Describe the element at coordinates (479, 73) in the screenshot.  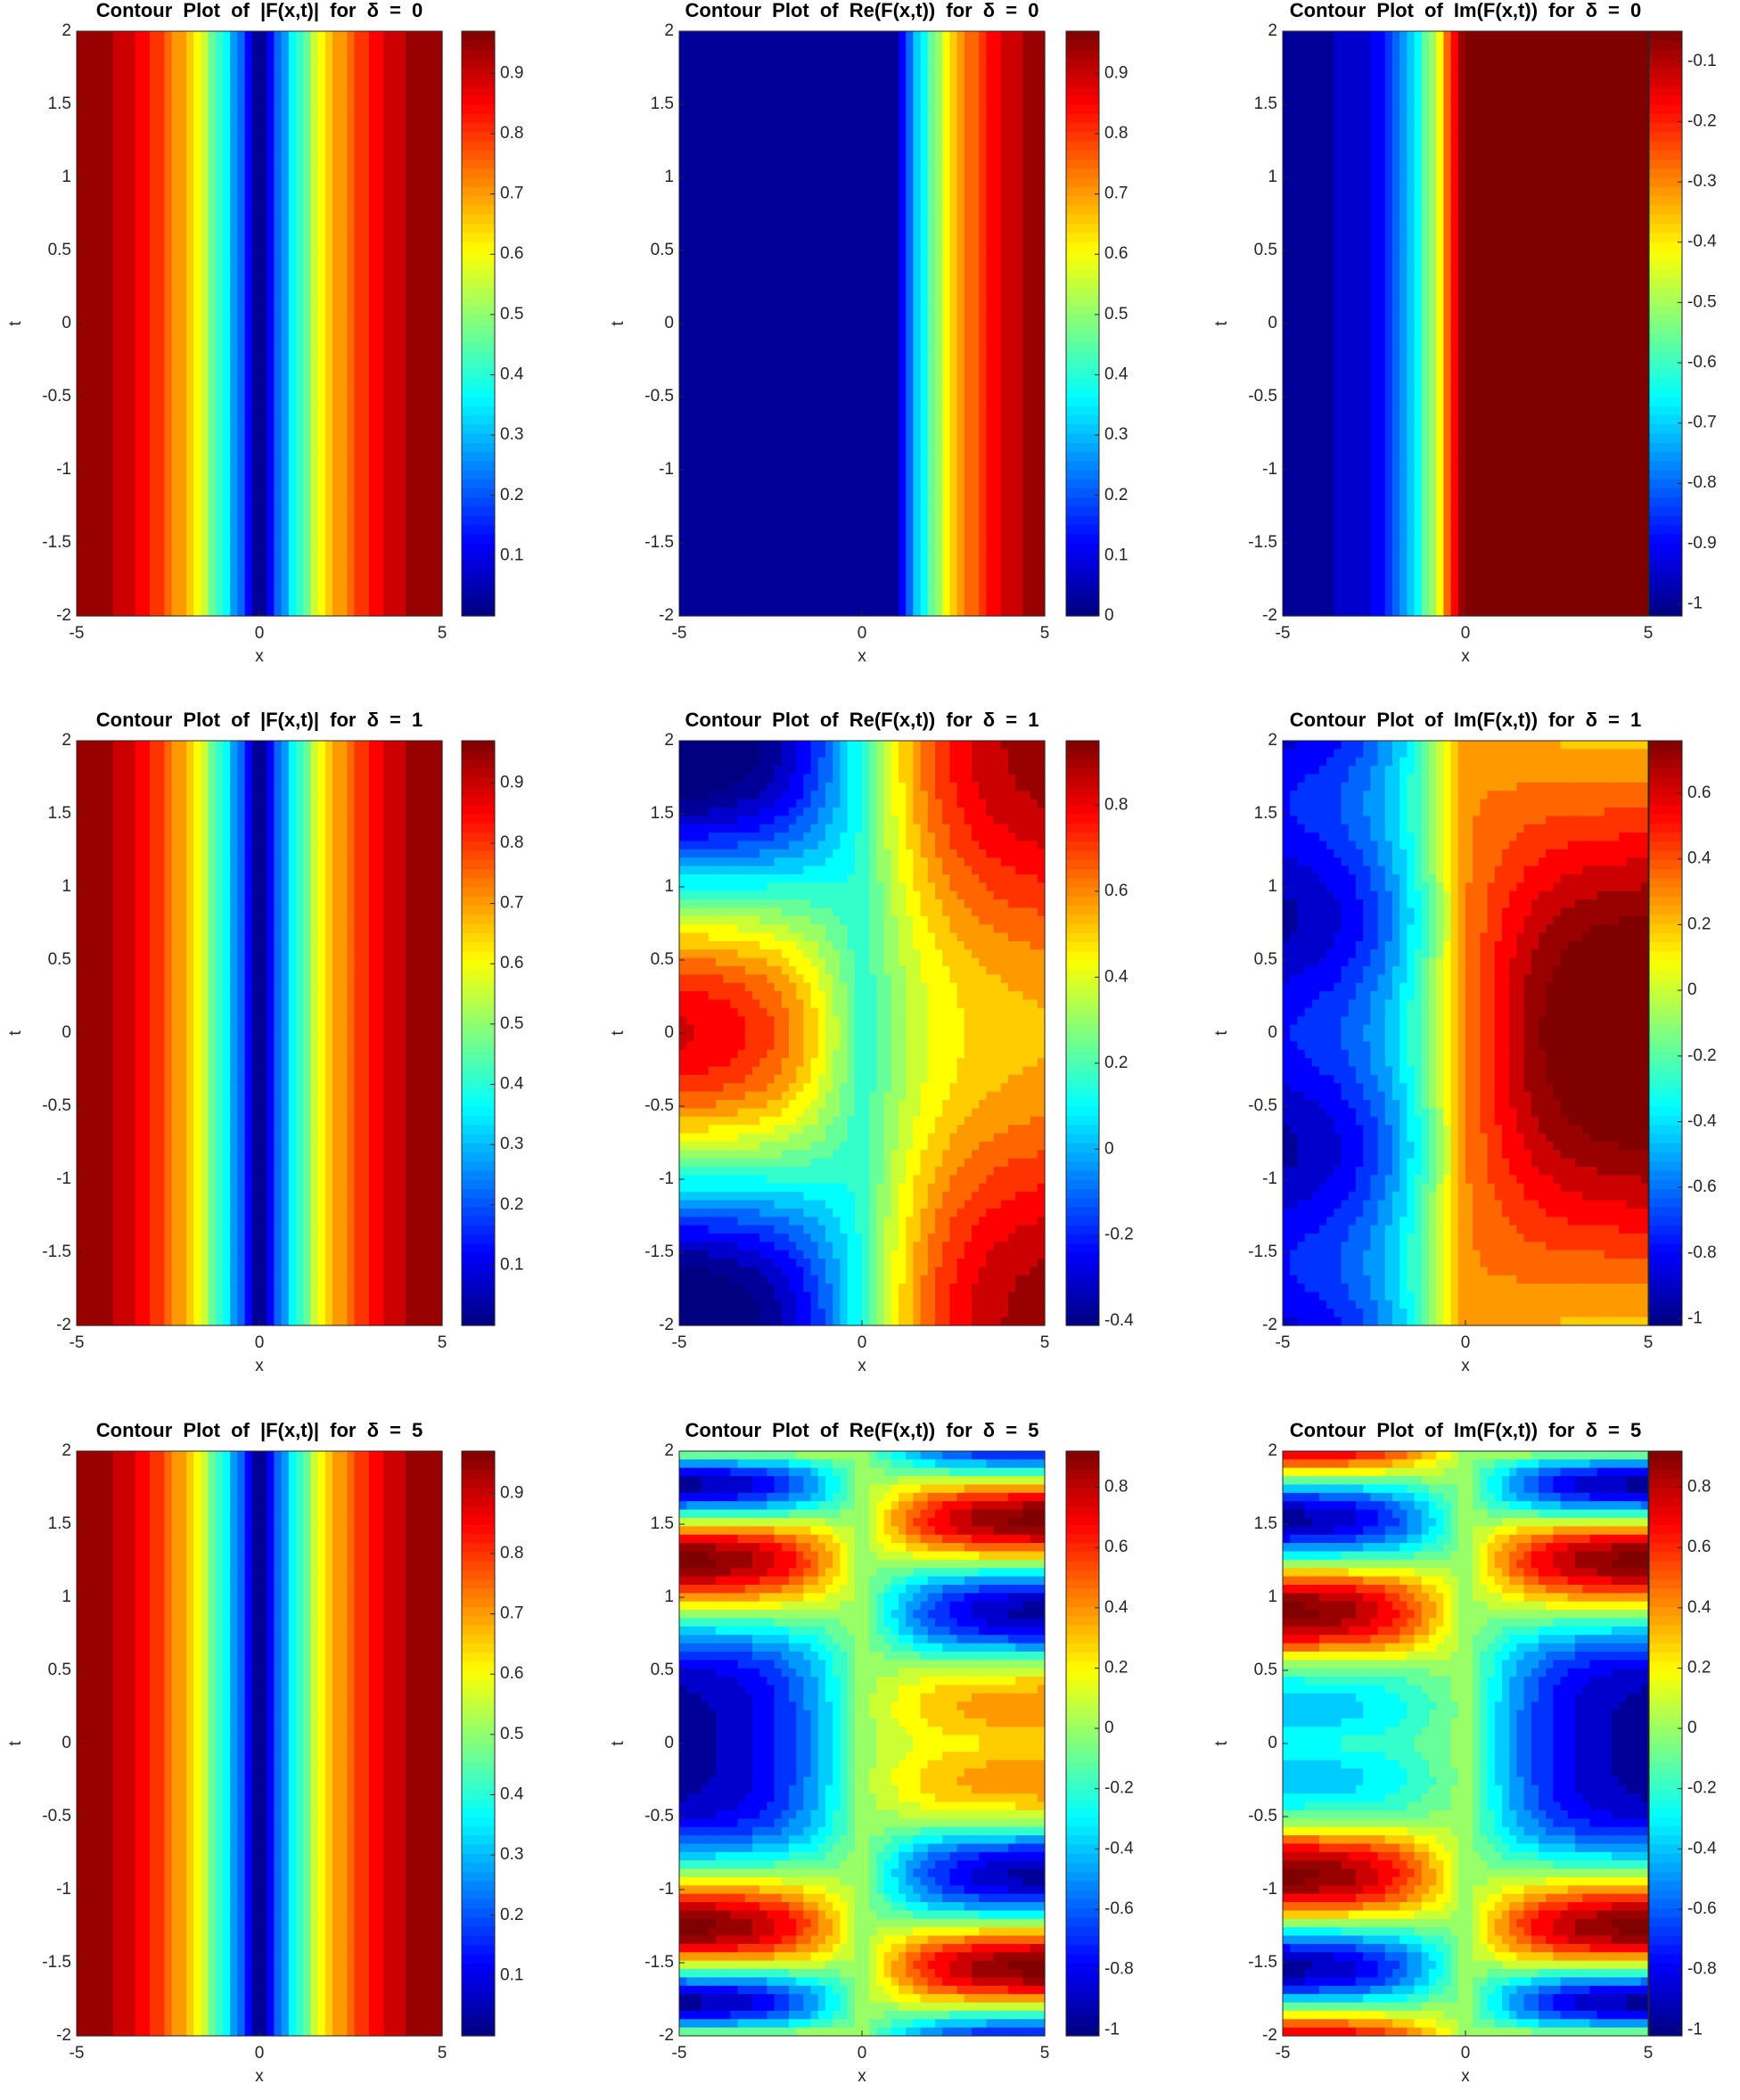
I see `colorbar-swatch` at that location.